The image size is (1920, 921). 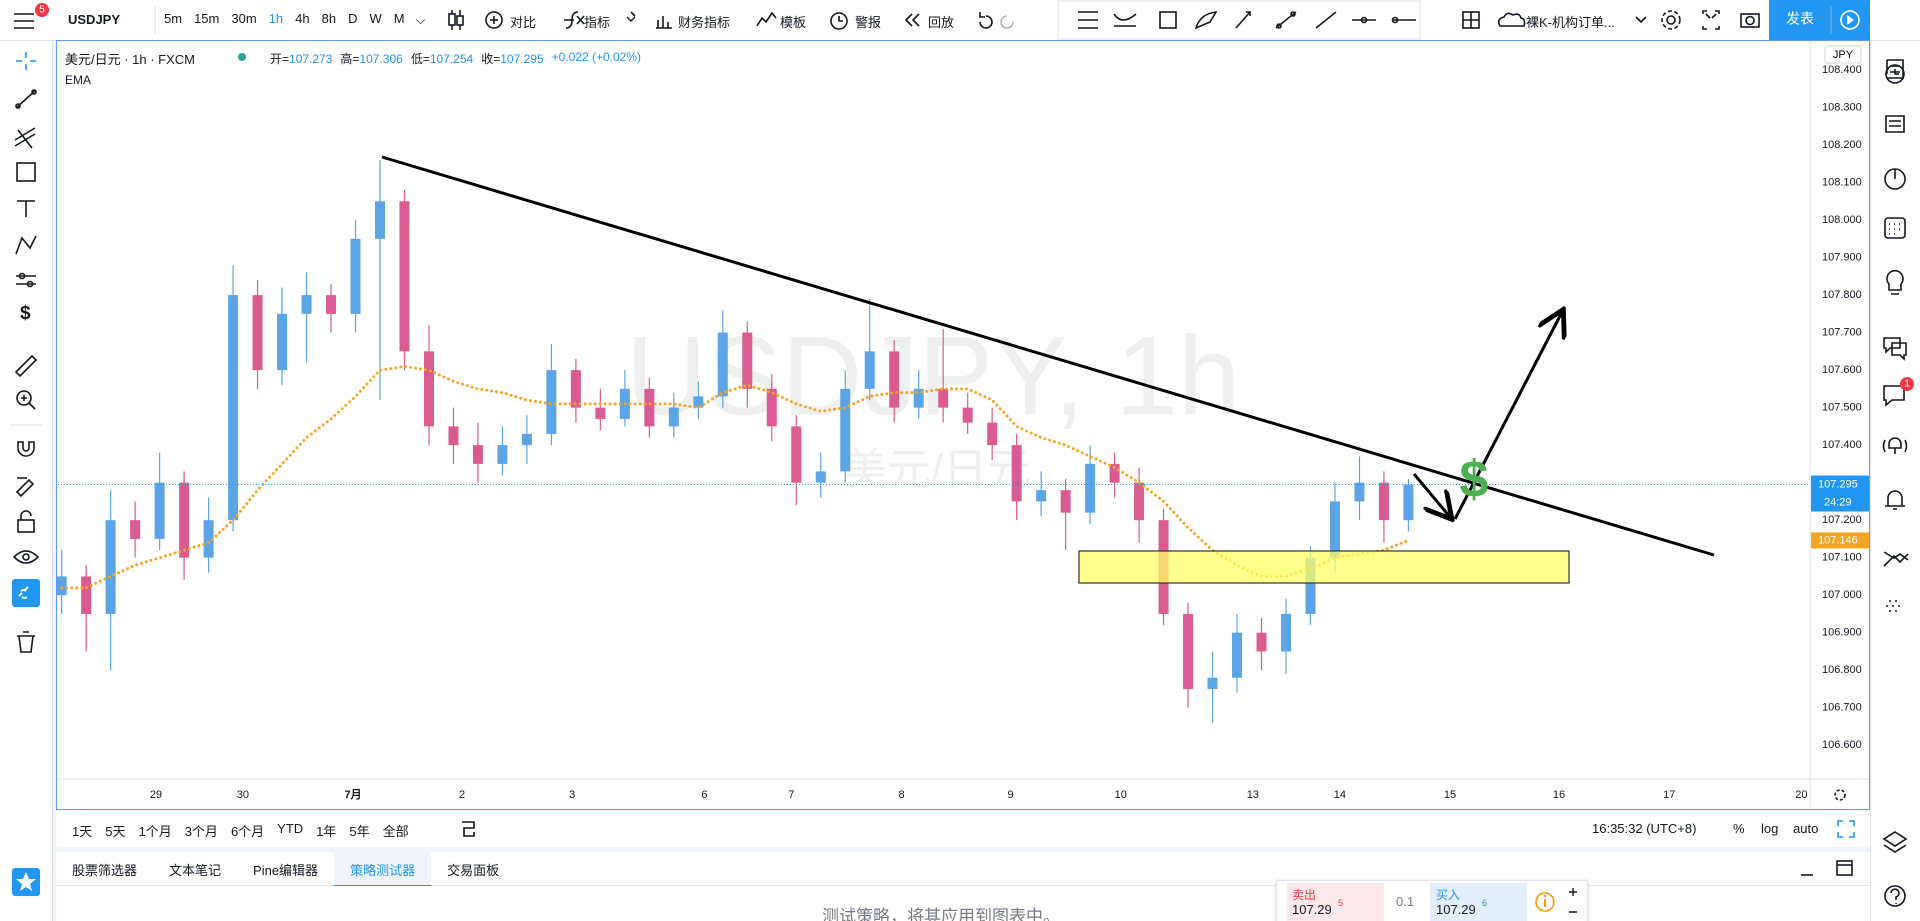 I want to click on button-label: 回放, so click(x=941, y=22).